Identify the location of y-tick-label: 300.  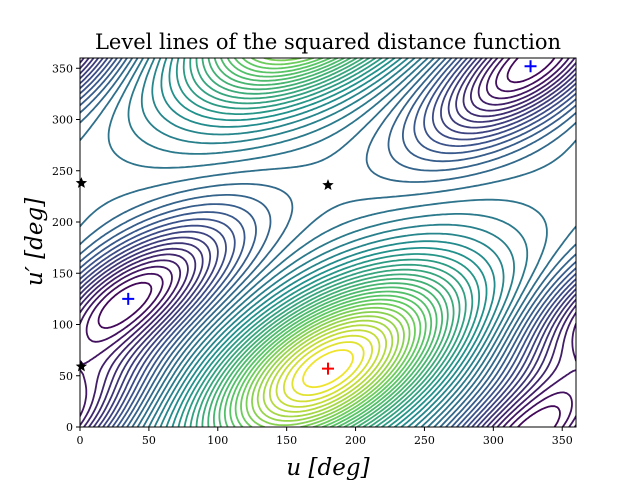
(62, 120).